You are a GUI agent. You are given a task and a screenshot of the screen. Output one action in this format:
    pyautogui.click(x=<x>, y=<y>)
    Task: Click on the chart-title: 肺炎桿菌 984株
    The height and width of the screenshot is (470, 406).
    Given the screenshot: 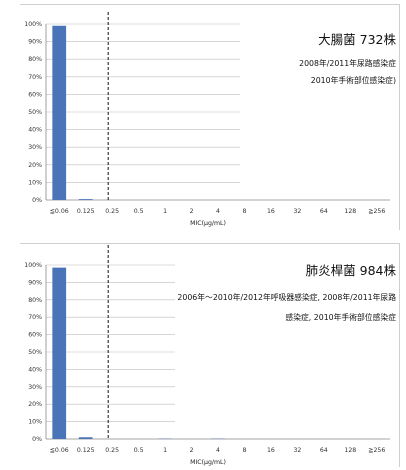 What is the action you would take?
    pyautogui.click(x=351, y=270)
    